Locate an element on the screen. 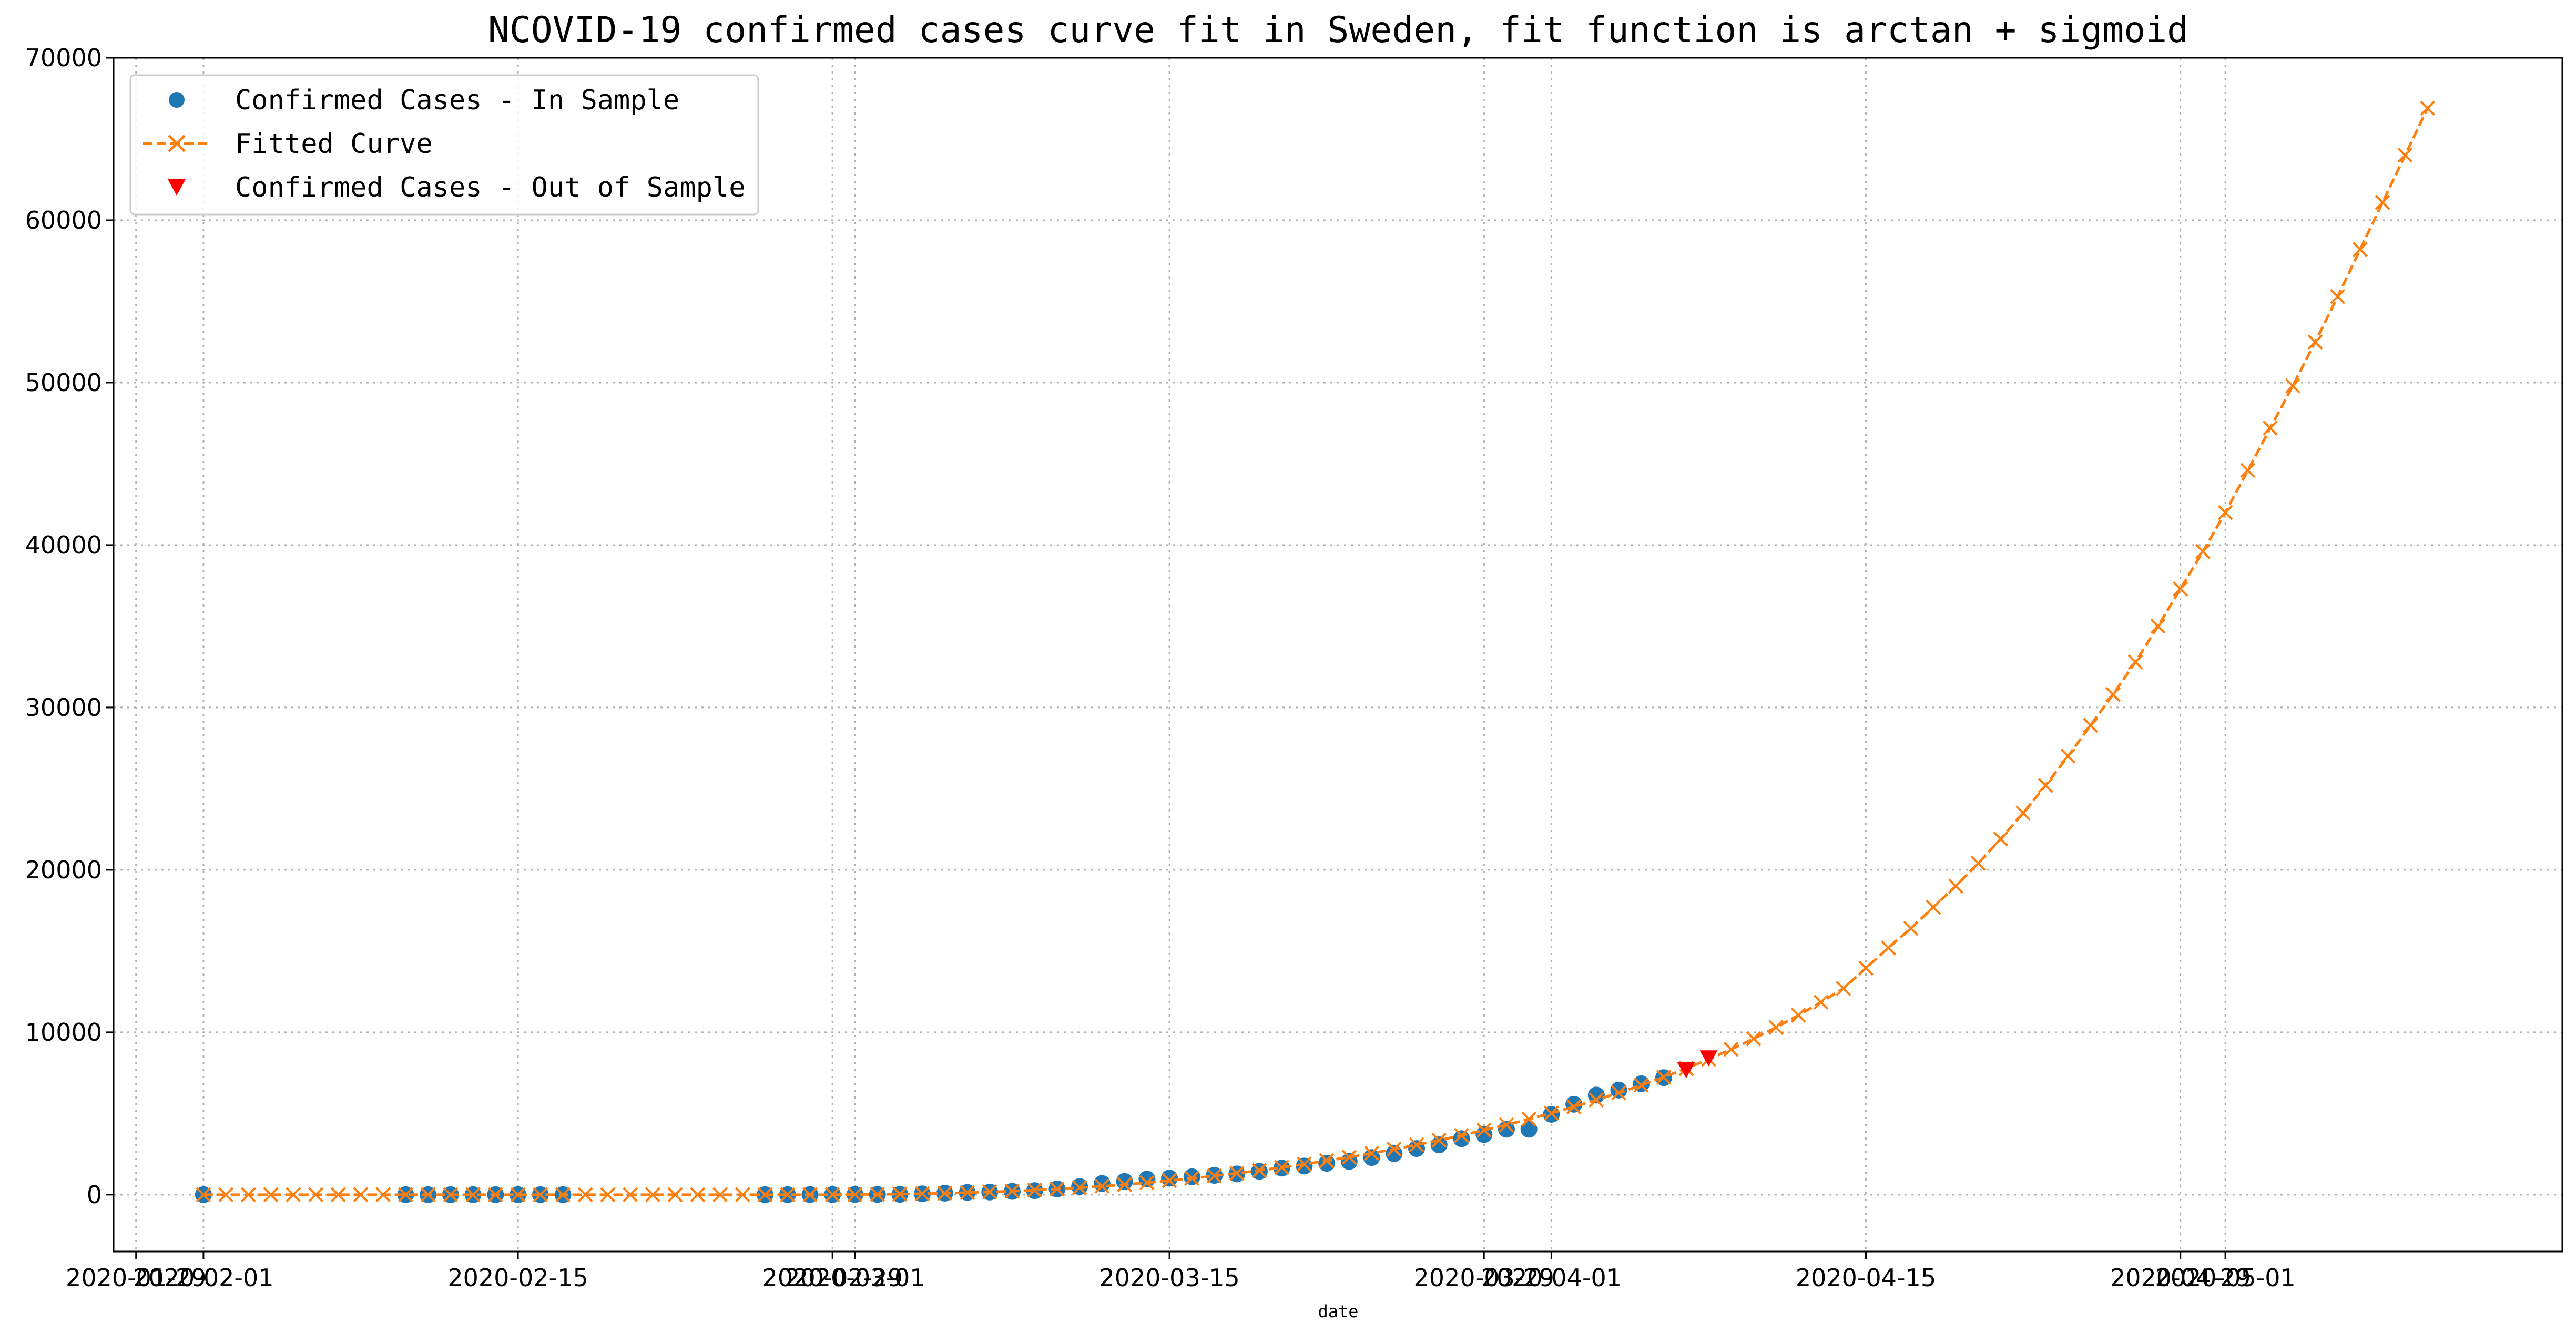  x-tick-label: 2020-04-01 is located at coordinates (1552, 1278).